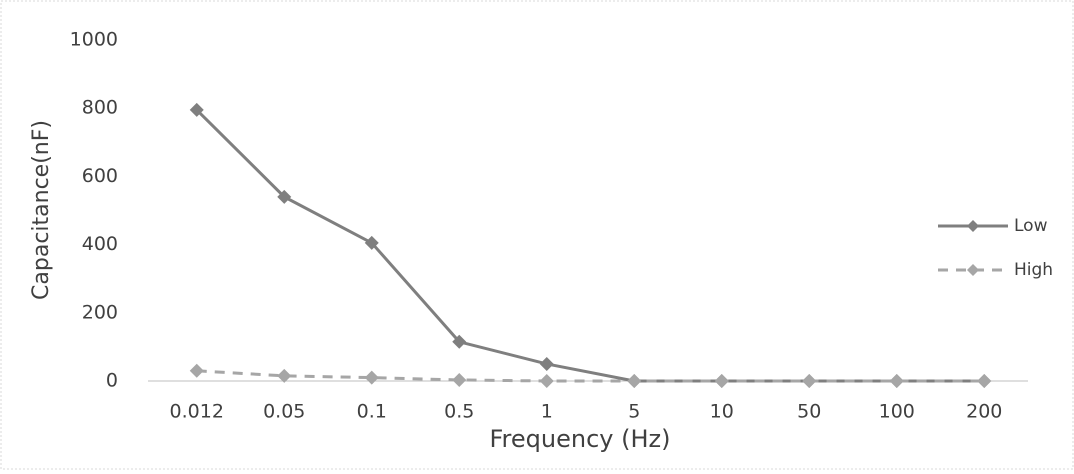 This screenshot has height=474, width=1074. Describe the element at coordinates (722, 412) in the screenshot. I see `x-tick-label: 10` at that location.